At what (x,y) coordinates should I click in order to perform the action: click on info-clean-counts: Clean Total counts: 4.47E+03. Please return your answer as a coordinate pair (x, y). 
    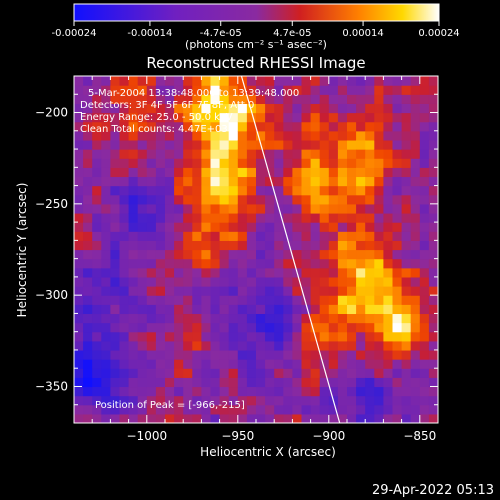
    Looking at the image, I should click on (154, 129).